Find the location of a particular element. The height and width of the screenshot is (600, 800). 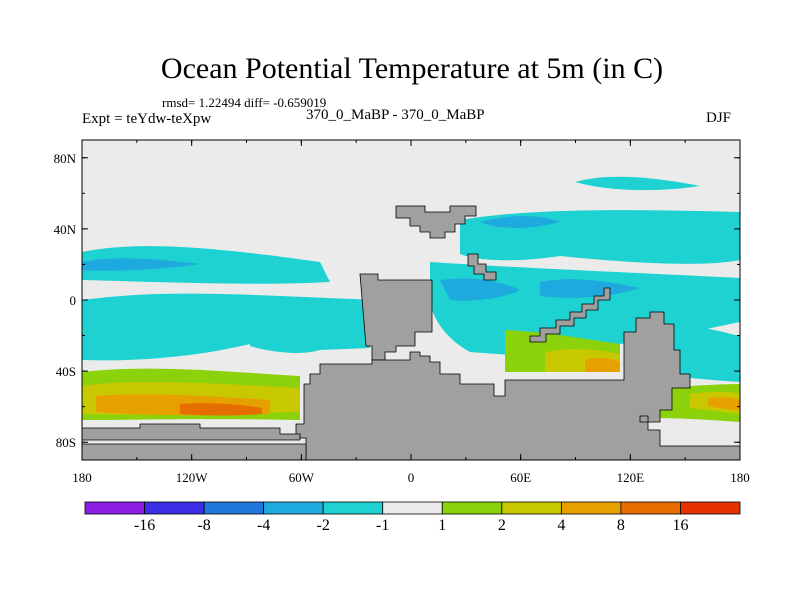

x-tick-label: 0 is located at coordinates (411, 477).